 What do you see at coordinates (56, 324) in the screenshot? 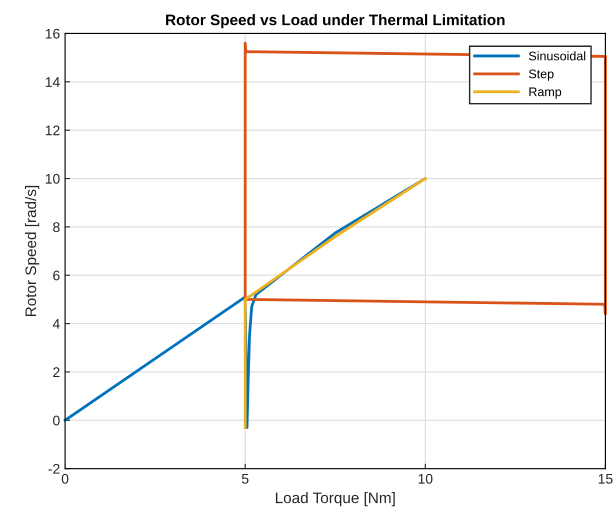
I see `y-tick-label: 4` at bounding box center [56, 324].